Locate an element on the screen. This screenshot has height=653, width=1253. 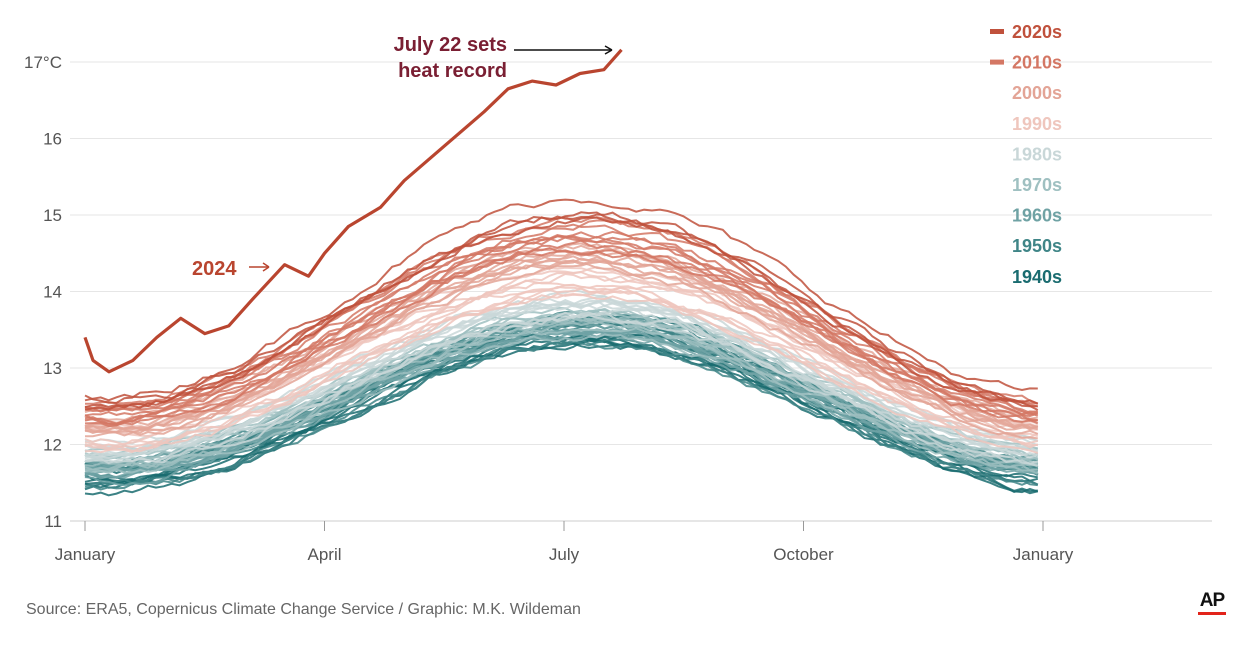
y-tick-label: 17°C is located at coordinates (43, 62).